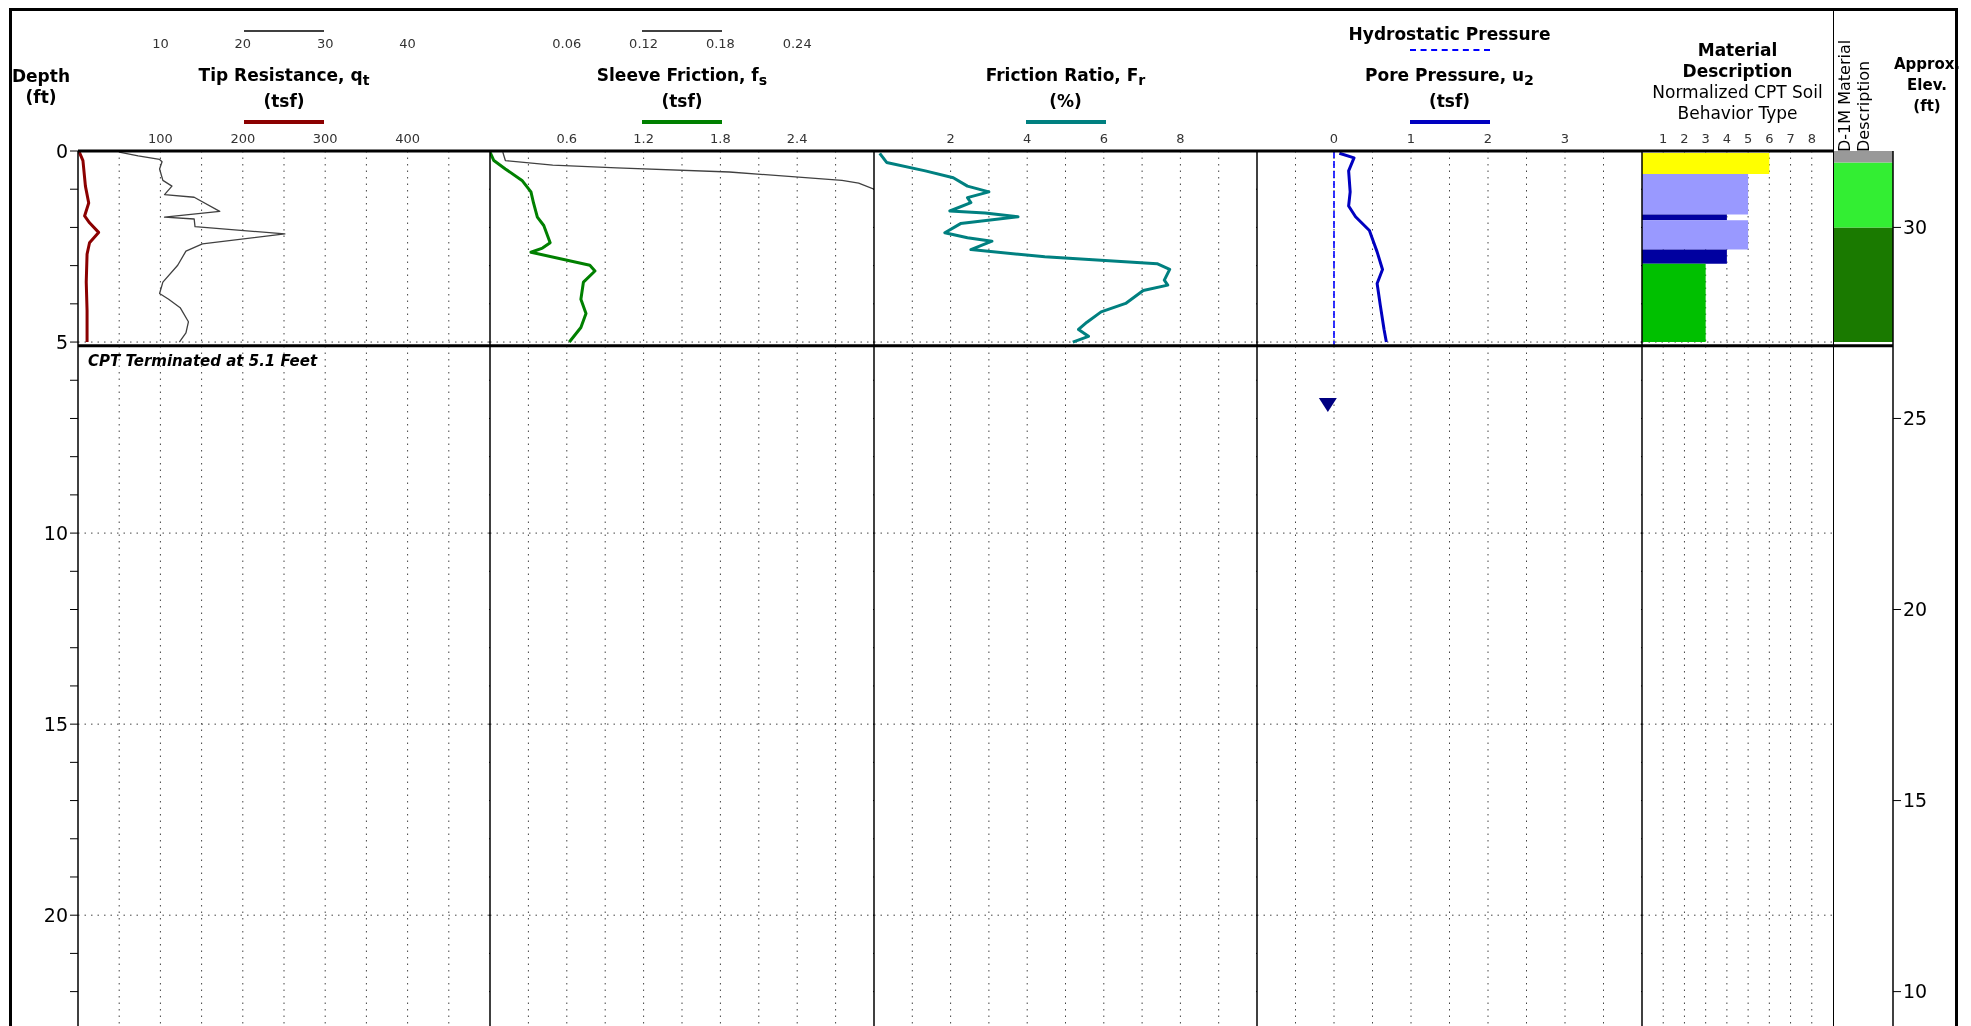 The height and width of the screenshot is (1026, 1971). What do you see at coordinates (1737, 103) in the screenshot?
I see `chart-subtitle: Normalized CPT Soil Behavior Type` at bounding box center [1737, 103].